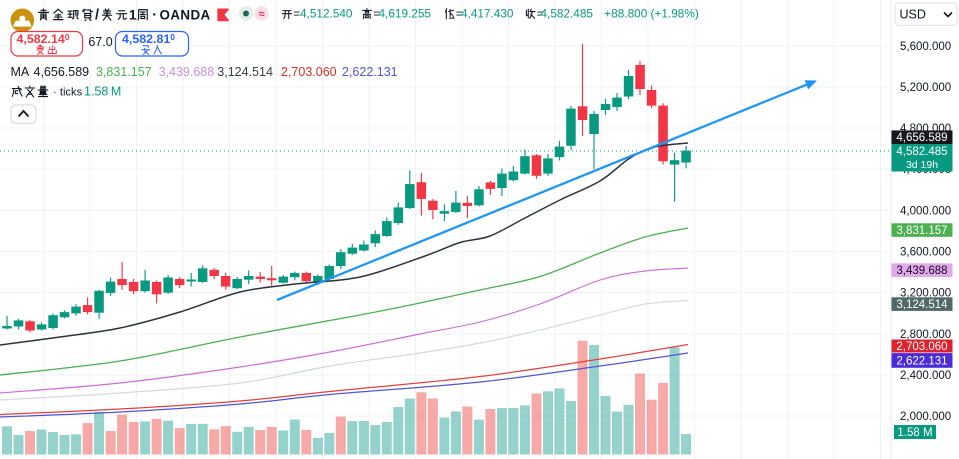 The width and height of the screenshot is (959, 459). I want to click on svg-text: 1, so click(133, 15).